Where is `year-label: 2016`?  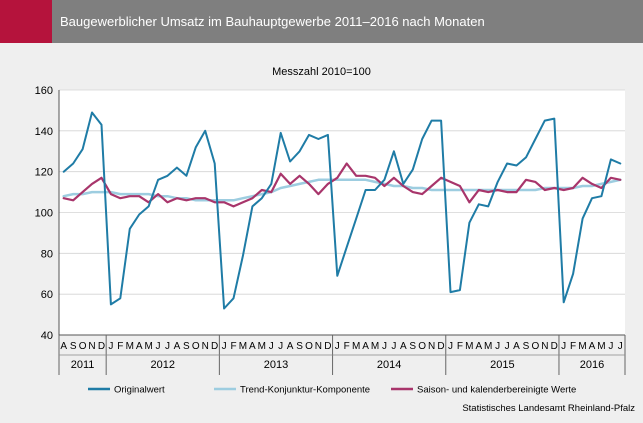
year-label: 2016 is located at coordinates (592, 365).